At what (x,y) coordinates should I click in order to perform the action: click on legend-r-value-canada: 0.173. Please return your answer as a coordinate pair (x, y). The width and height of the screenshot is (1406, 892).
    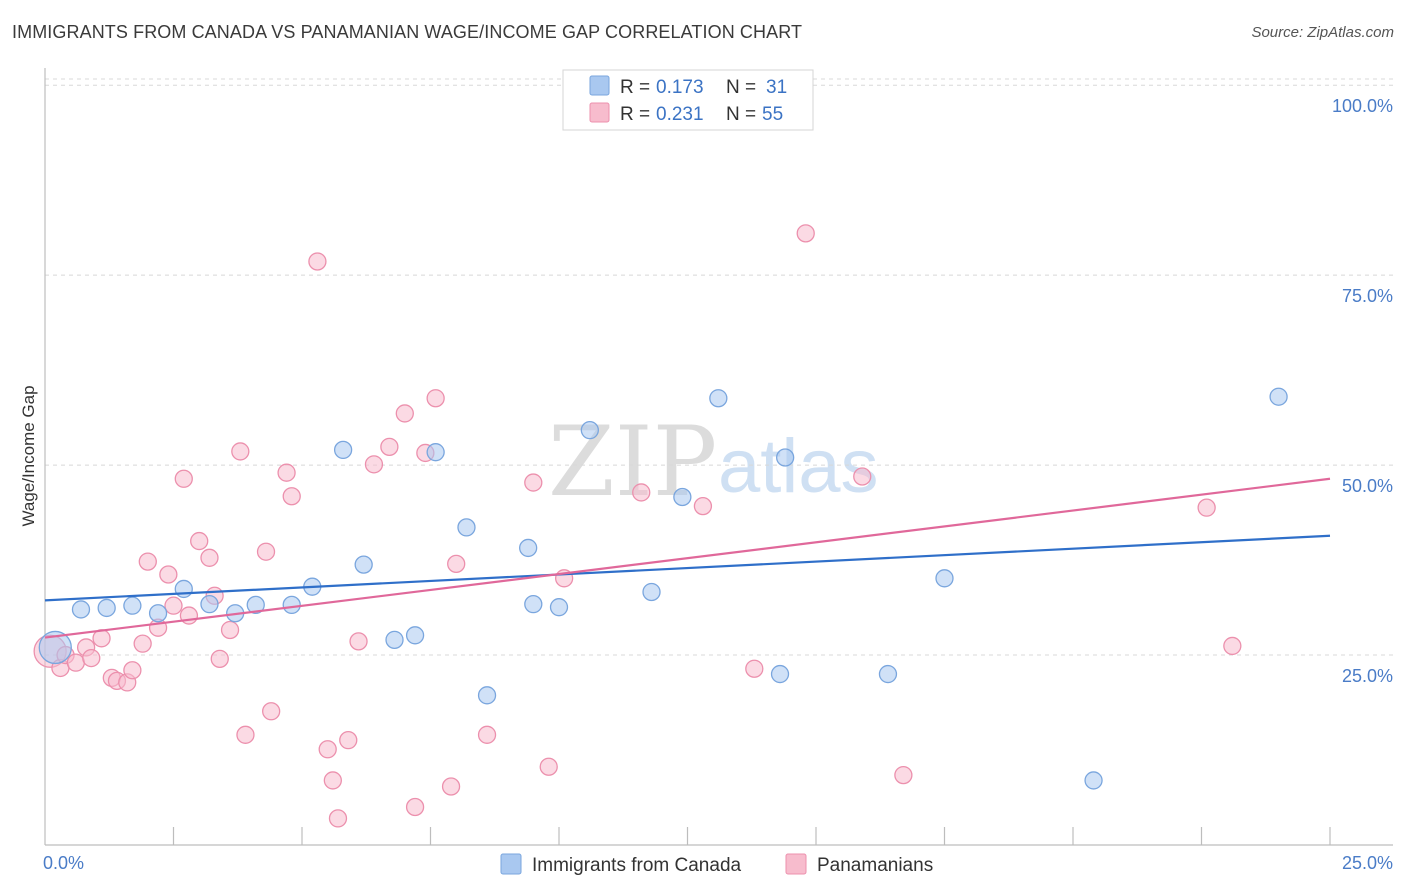
    Looking at the image, I should click on (680, 87).